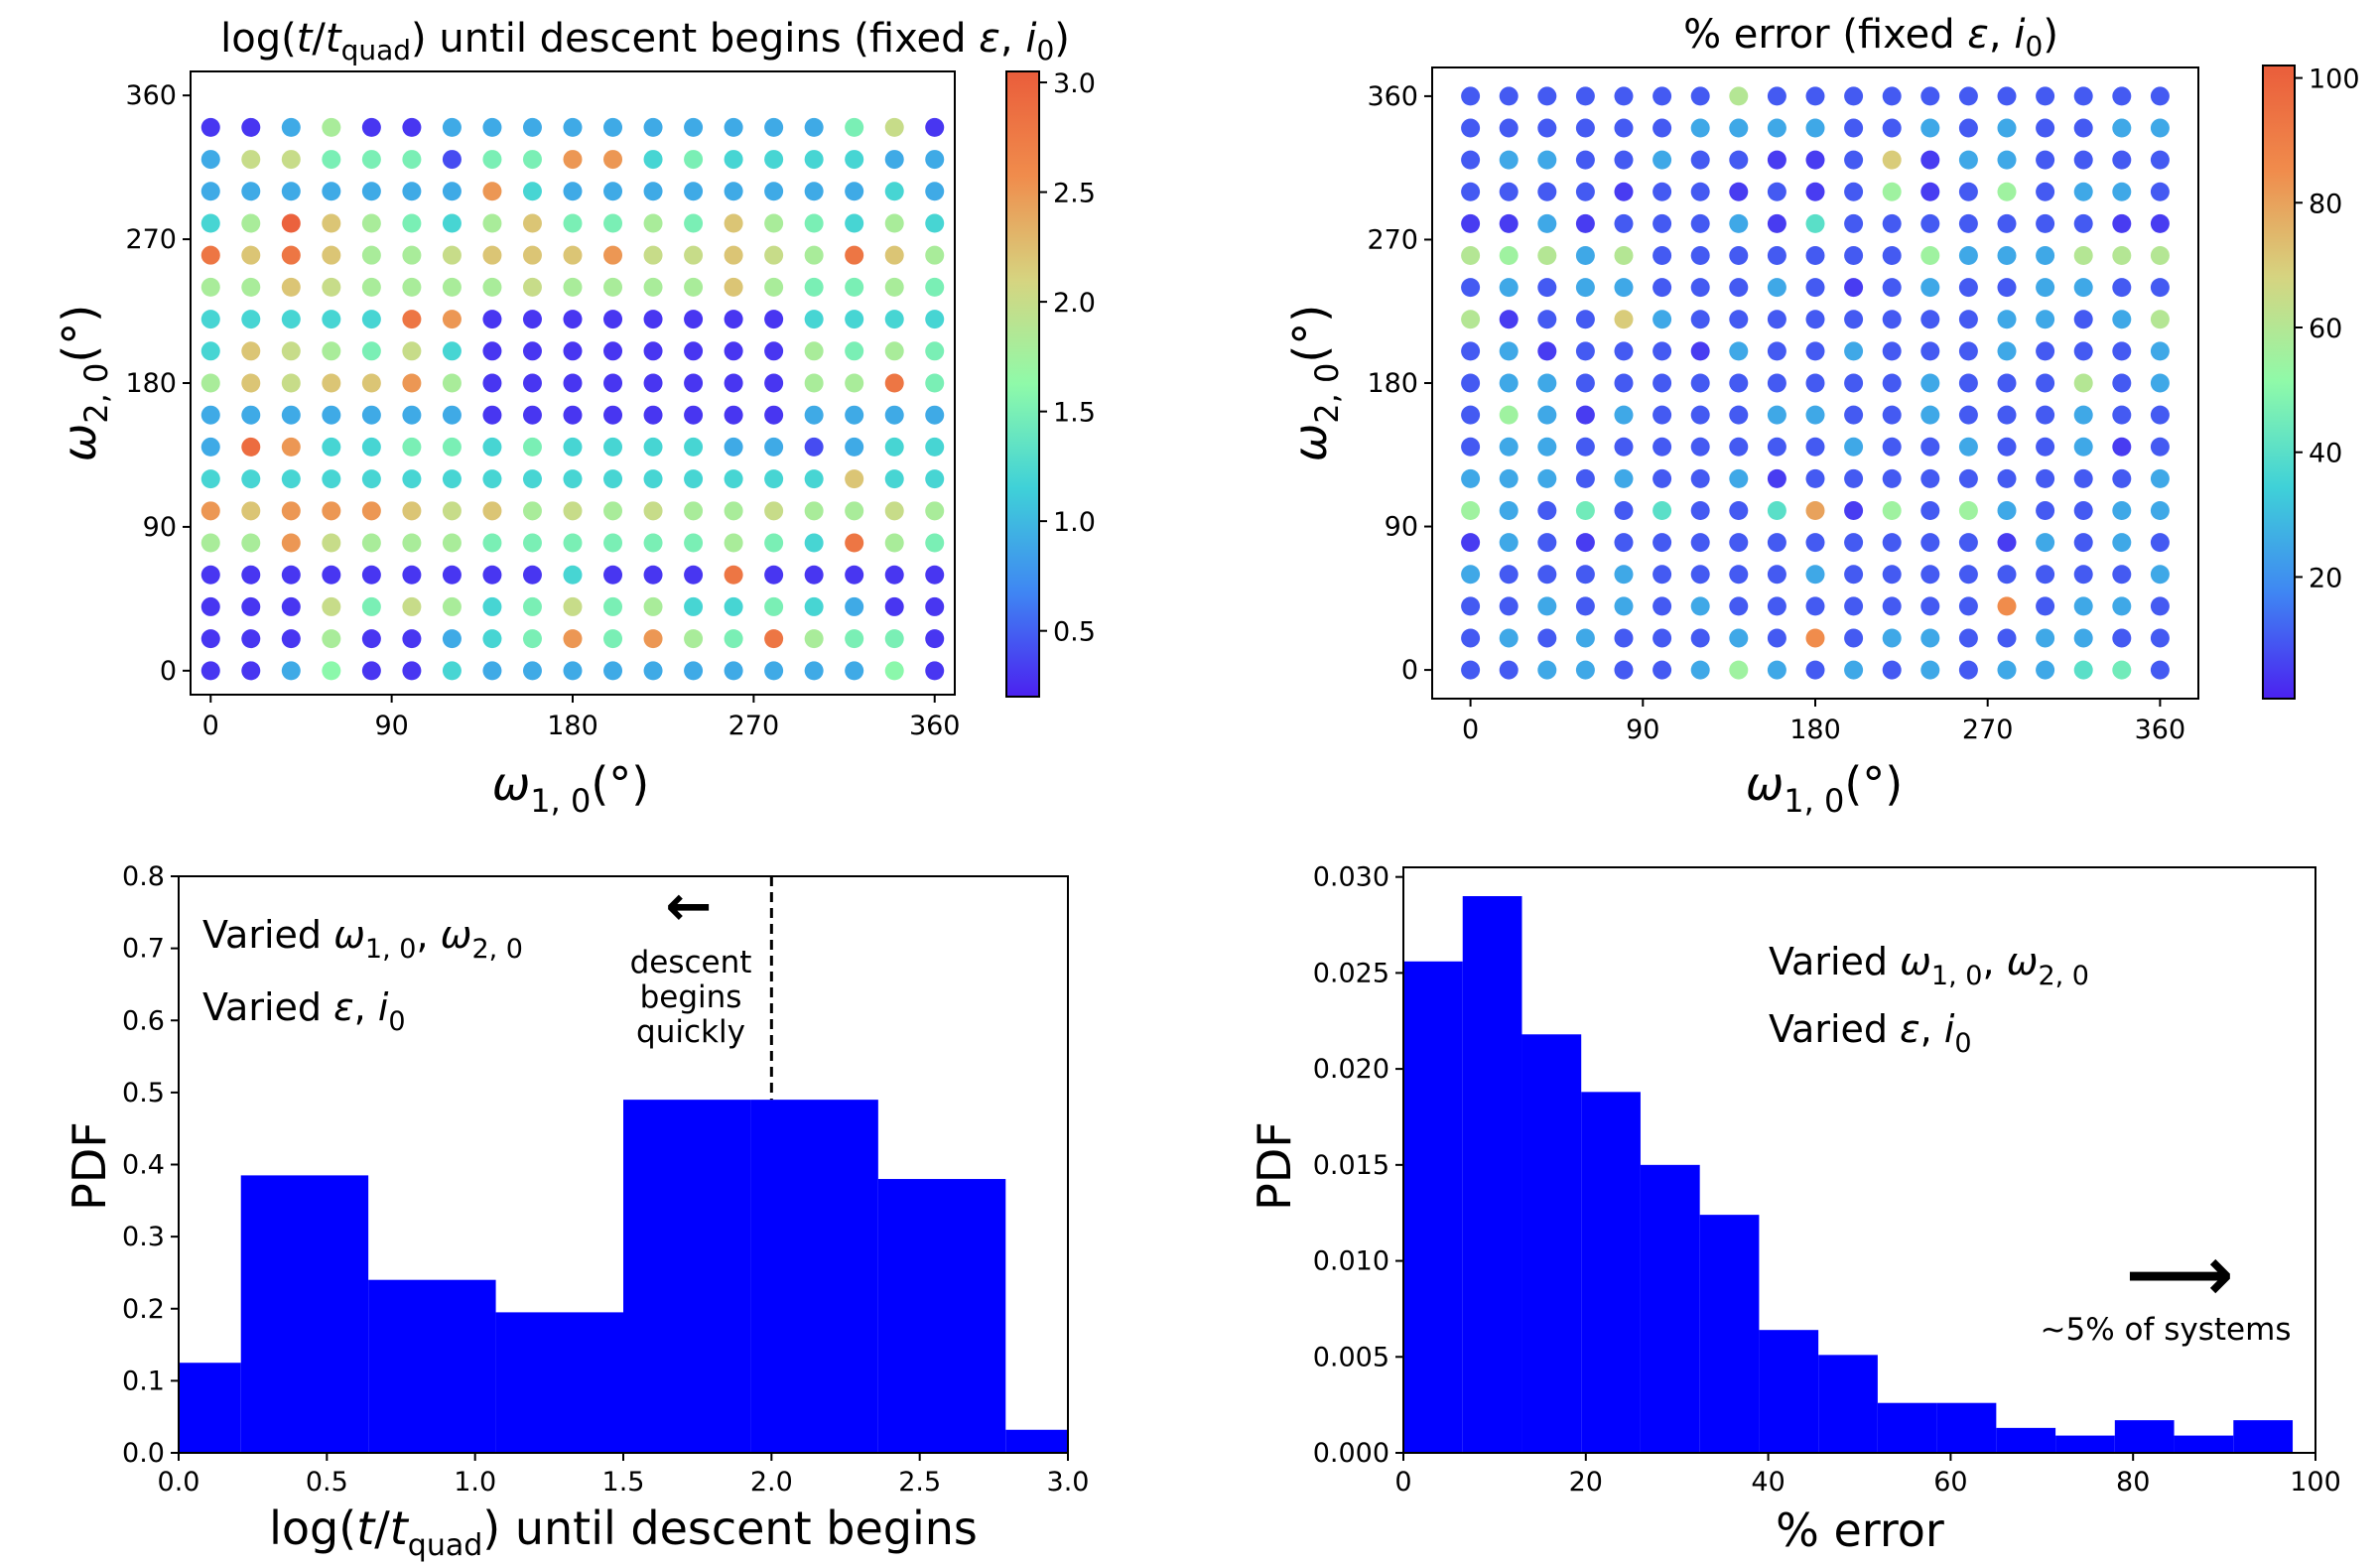 The image size is (2380, 1564). I want to click on panel-b-y-ticks: 0 90 180 270 360, so click(1399, 384).